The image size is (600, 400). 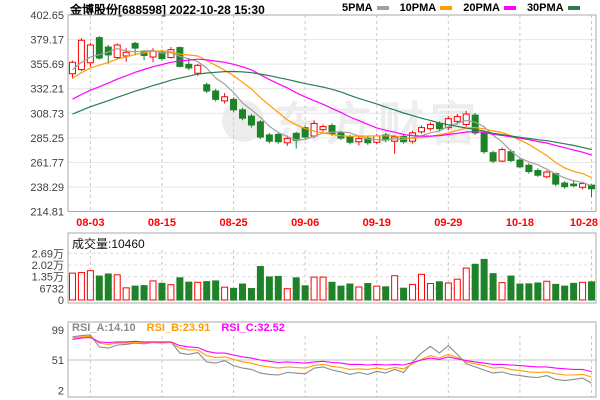 What do you see at coordinates (253, 328) in the screenshot?
I see `rsi-c-value: RSI_C:32.52` at bounding box center [253, 328].